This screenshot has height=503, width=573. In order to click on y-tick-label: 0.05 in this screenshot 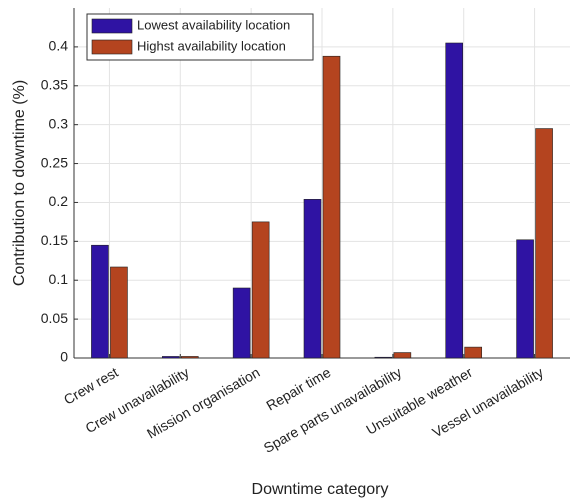, I will do `click(54, 318)`.